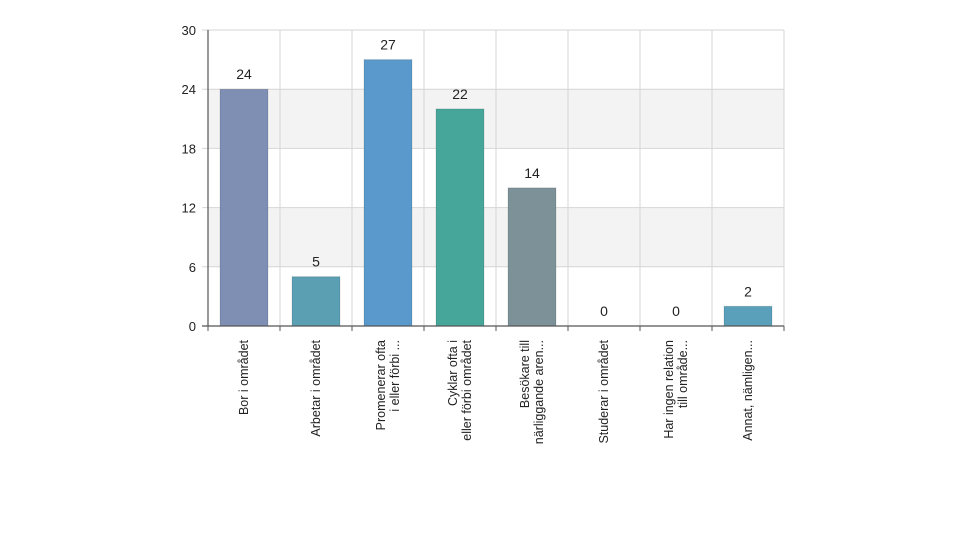 This screenshot has height=540, width=960. I want to click on y-tick-label: 6, so click(192, 267).